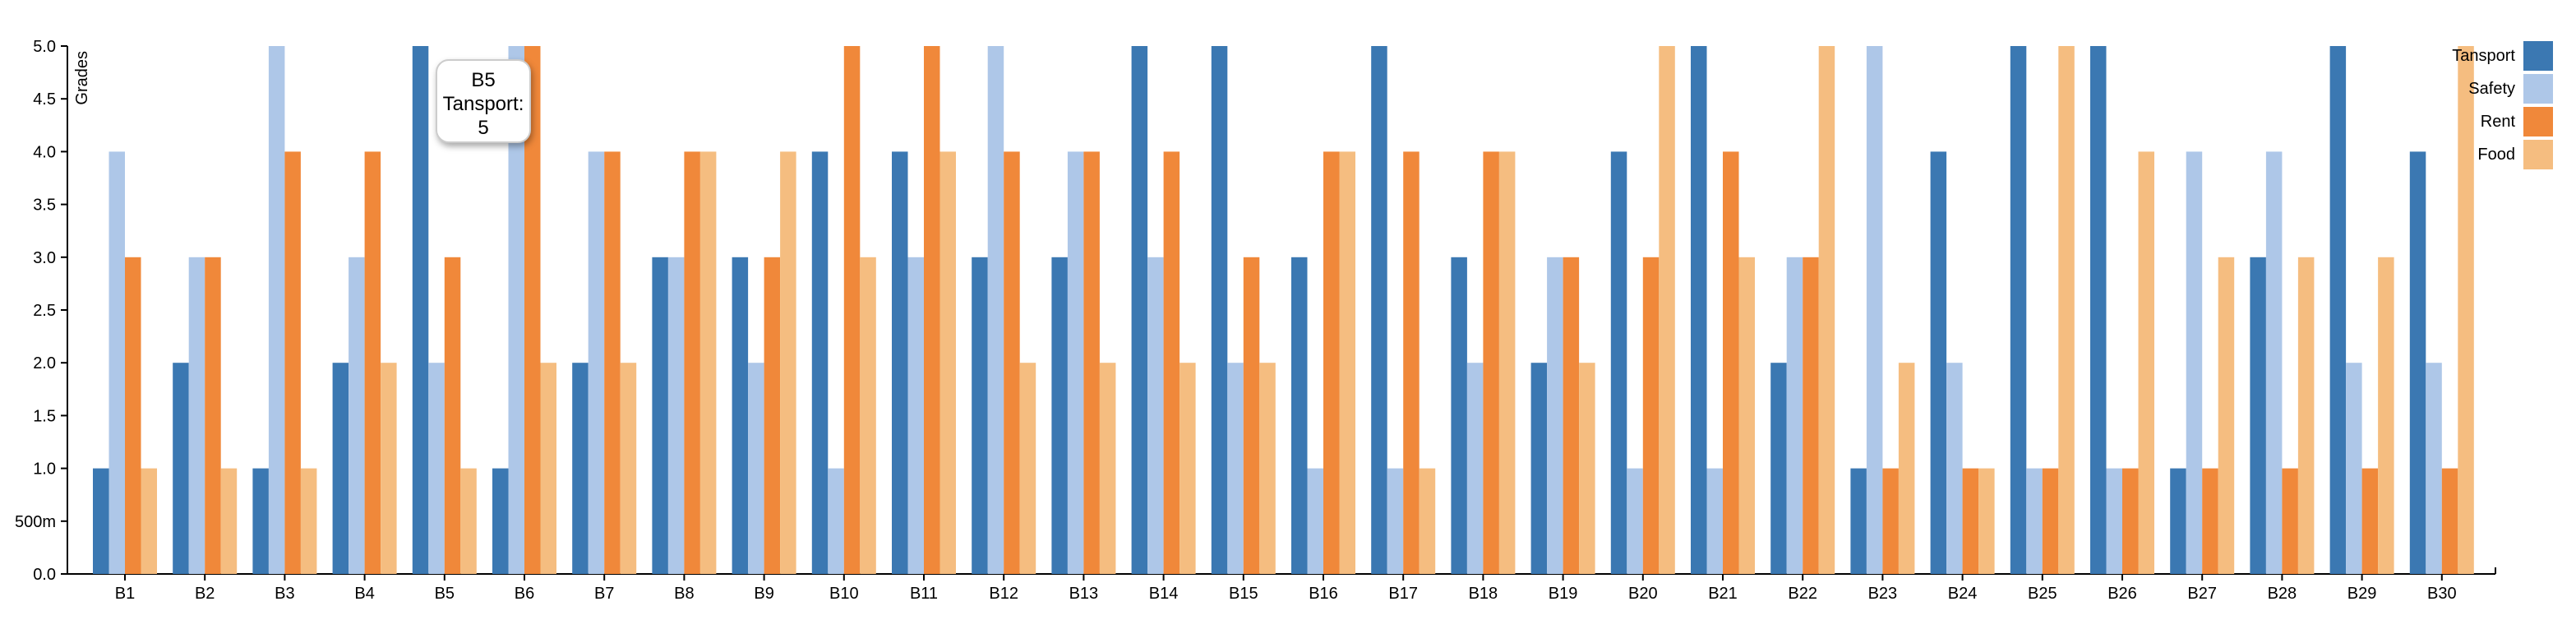 The width and height of the screenshot is (2576, 620). I want to click on bar-B17-food, so click(1427, 521).